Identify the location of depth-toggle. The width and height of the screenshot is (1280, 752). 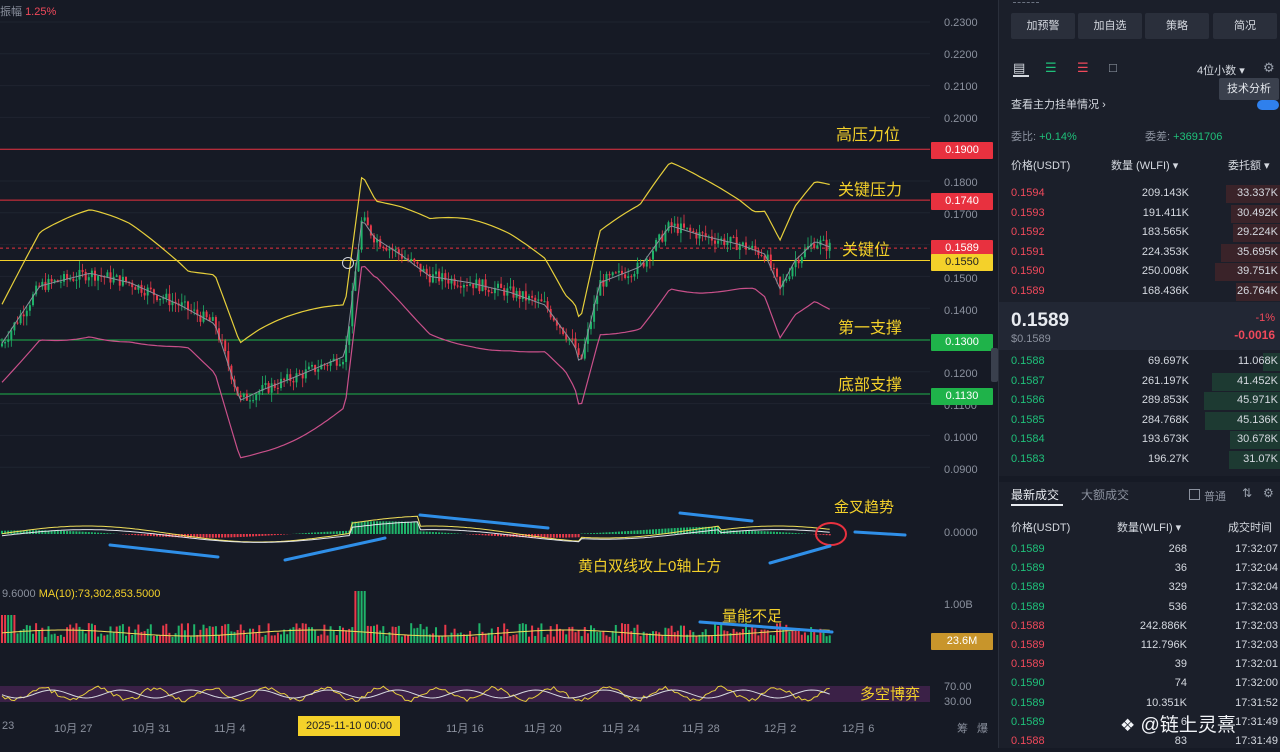
(1268, 105).